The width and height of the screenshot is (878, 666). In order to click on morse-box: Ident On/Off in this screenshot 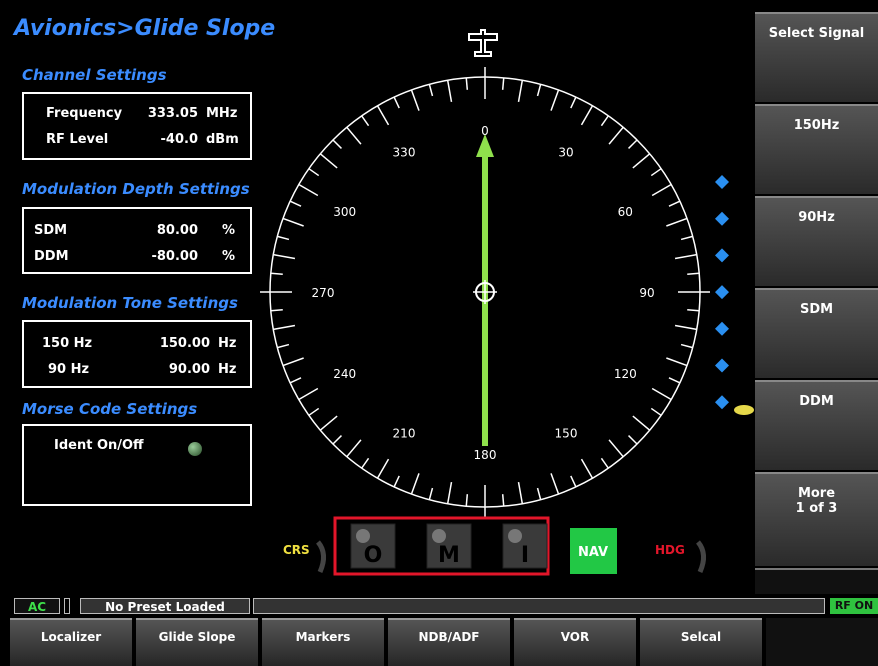, I will do `click(137, 465)`.